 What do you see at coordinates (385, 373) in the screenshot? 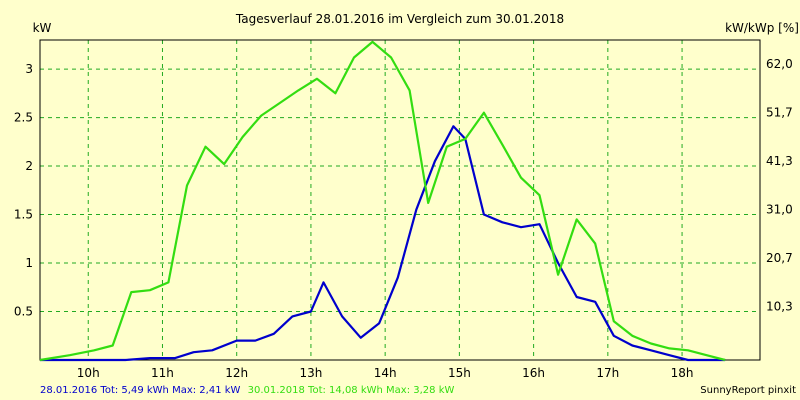
I see `x-tick-label: 14h` at bounding box center [385, 373].